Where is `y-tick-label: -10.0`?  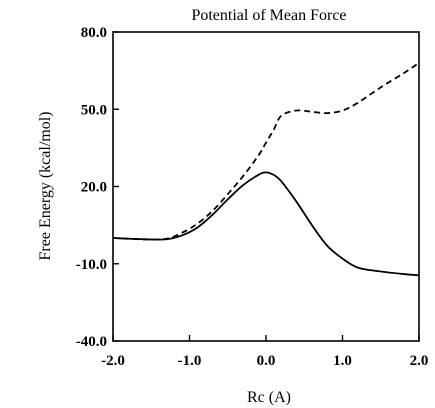 y-tick-label: -10.0 is located at coordinates (91, 265).